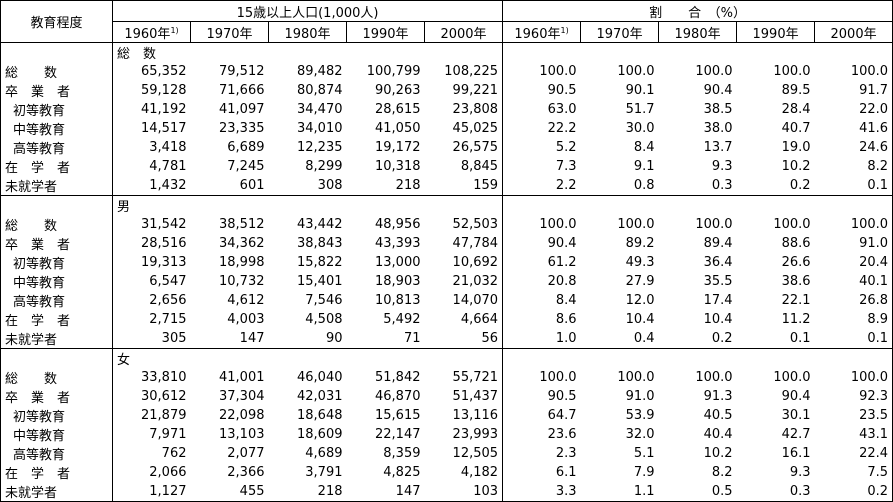 The image size is (893, 502). Describe the element at coordinates (796, 109) in the screenshot. I see `ratio-value: 28.4` at that location.